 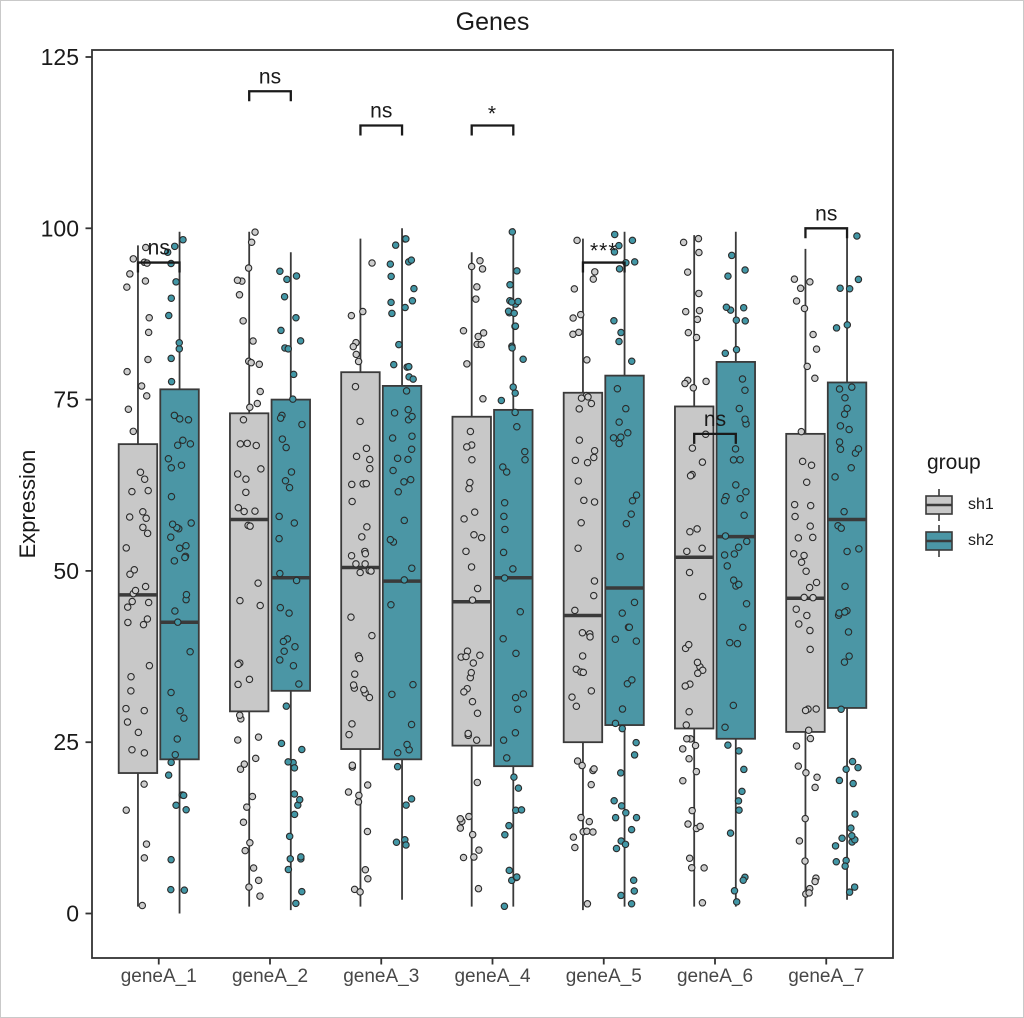 I want to click on box-geneA_6-sh1, so click(x=694, y=571).